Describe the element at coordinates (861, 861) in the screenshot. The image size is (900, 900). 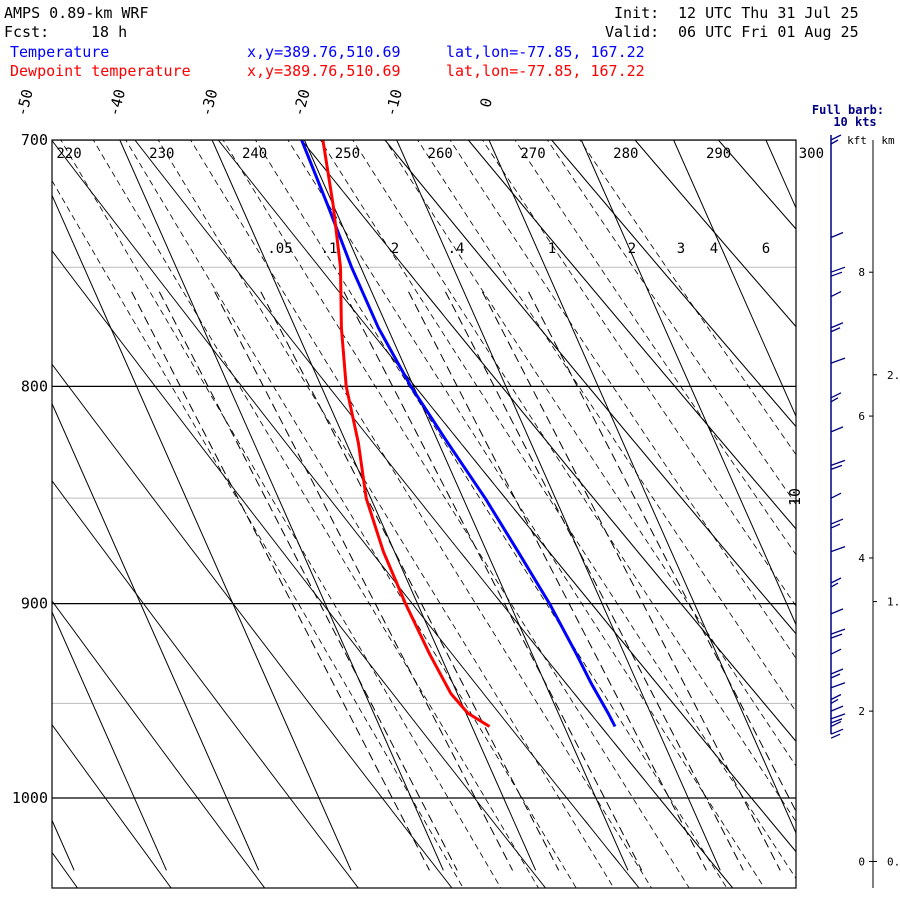
I see `kft-tick-label: 0` at that location.